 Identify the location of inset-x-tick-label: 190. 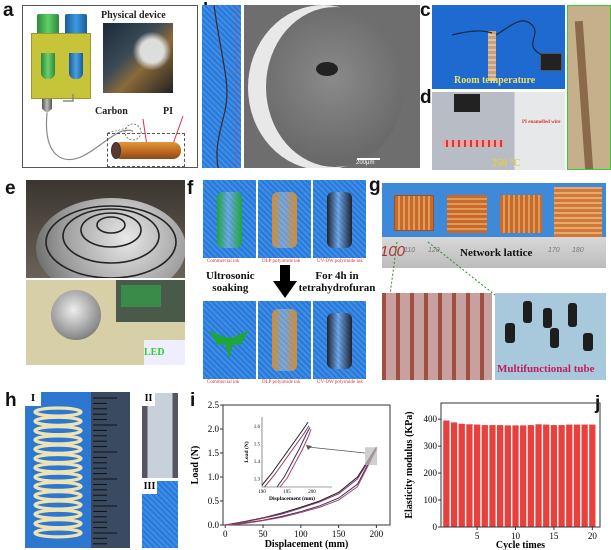
(262, 492).